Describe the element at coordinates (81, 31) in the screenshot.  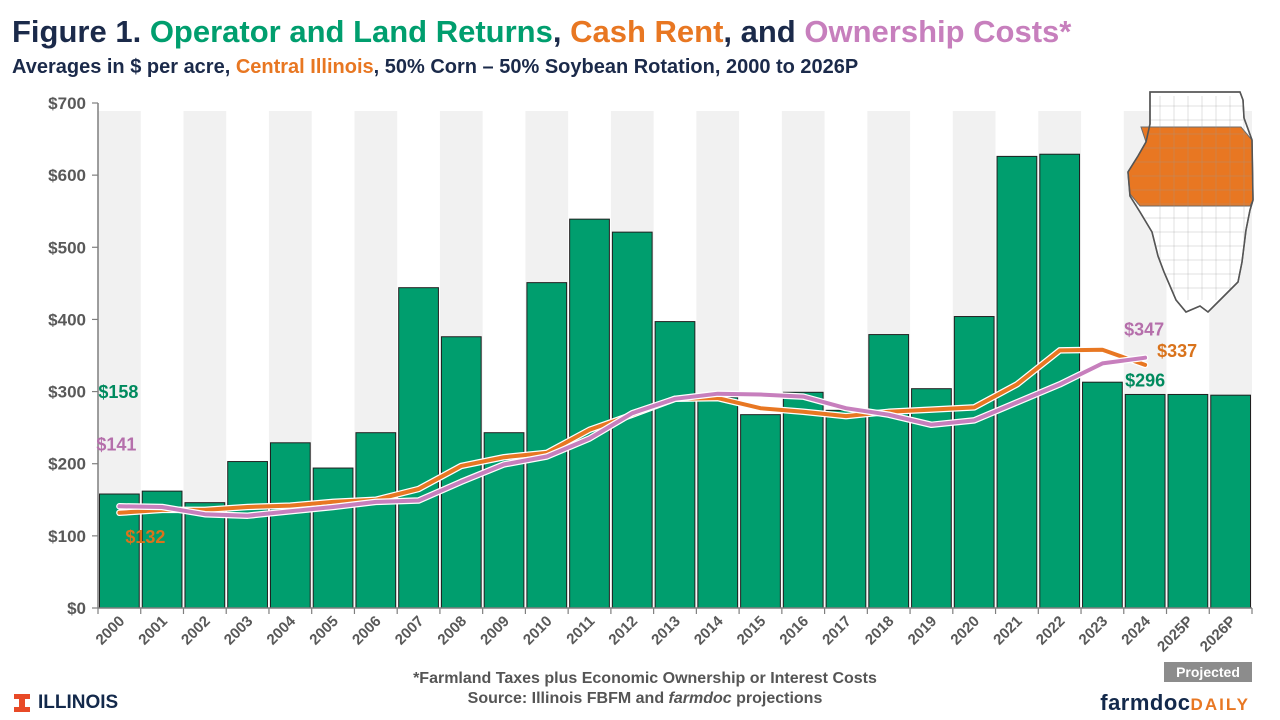
I see `title-prefix: Figure 1.` at that location.